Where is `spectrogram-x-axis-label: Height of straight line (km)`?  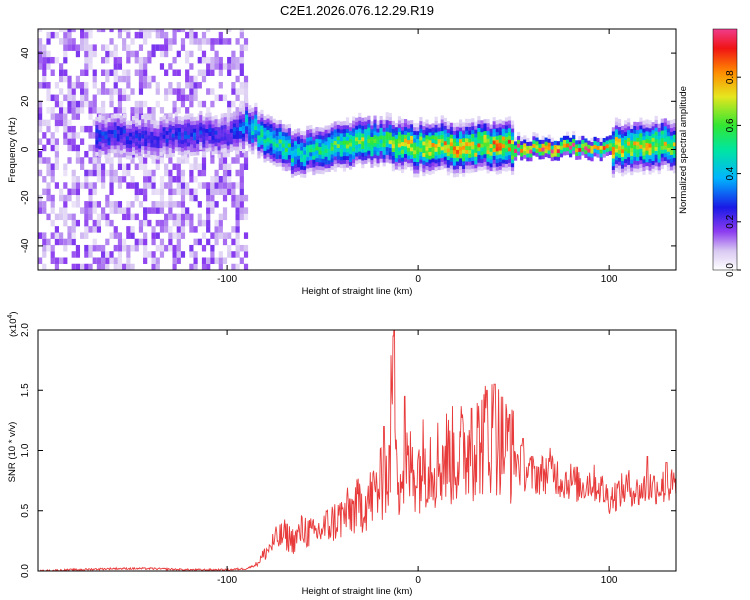 spectrogram-x-axis-label: Height of straight line (km) is located at coordinates (357, 291).